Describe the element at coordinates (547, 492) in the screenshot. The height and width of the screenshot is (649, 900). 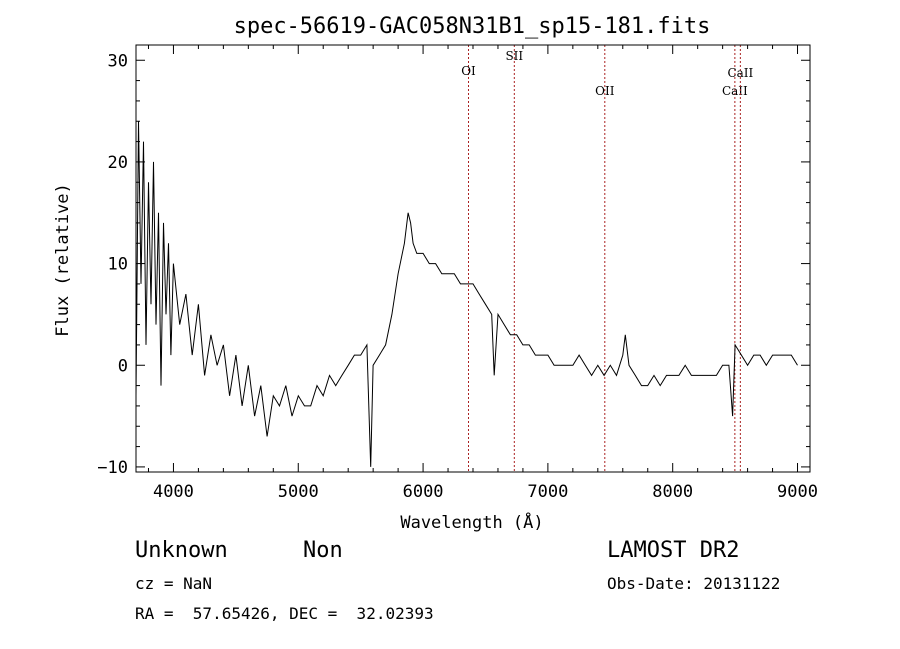
I see `x-tick-label: 7000` at that location.